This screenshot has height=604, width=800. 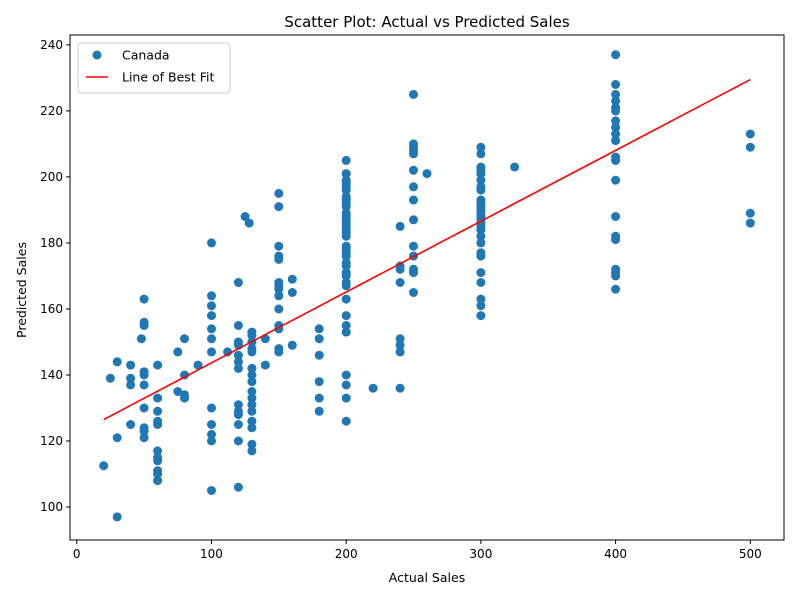 What do you see at coordinates (51, 375) in the screenshot?
I see `y-tick-label: 140` at bounding box center [51, 375].